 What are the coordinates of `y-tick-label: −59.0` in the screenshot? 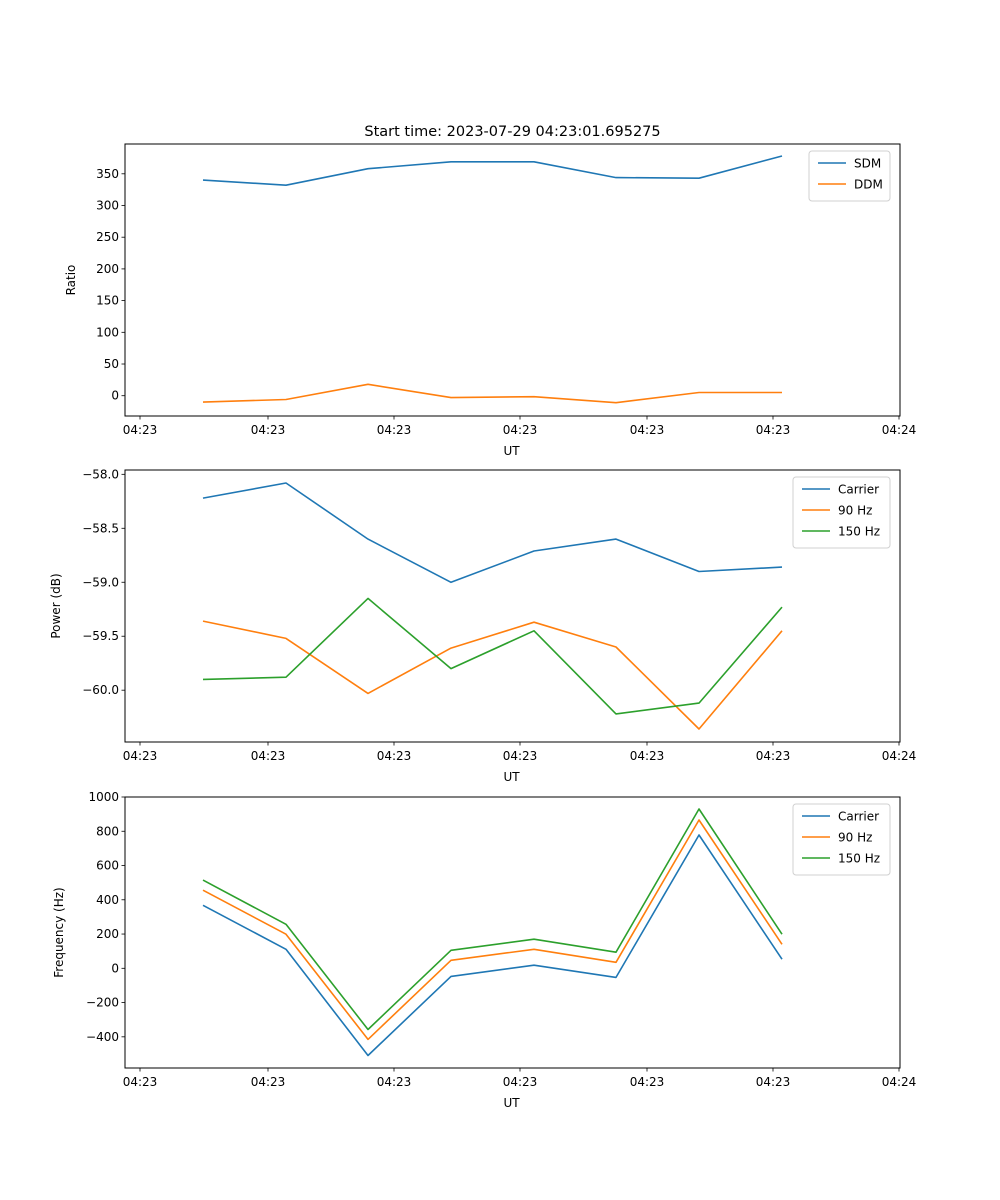 It's located at (100, 582).